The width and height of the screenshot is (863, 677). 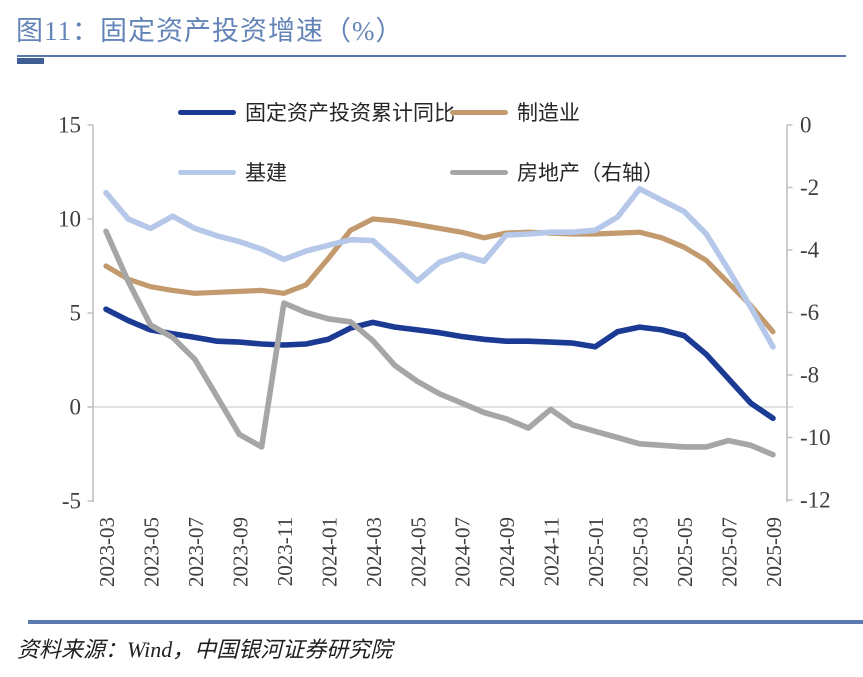 What do you see at coordinates (809, 375) in the screenshot?
I see `y-right-tick-label: -8` at bounding box center [809, 375].